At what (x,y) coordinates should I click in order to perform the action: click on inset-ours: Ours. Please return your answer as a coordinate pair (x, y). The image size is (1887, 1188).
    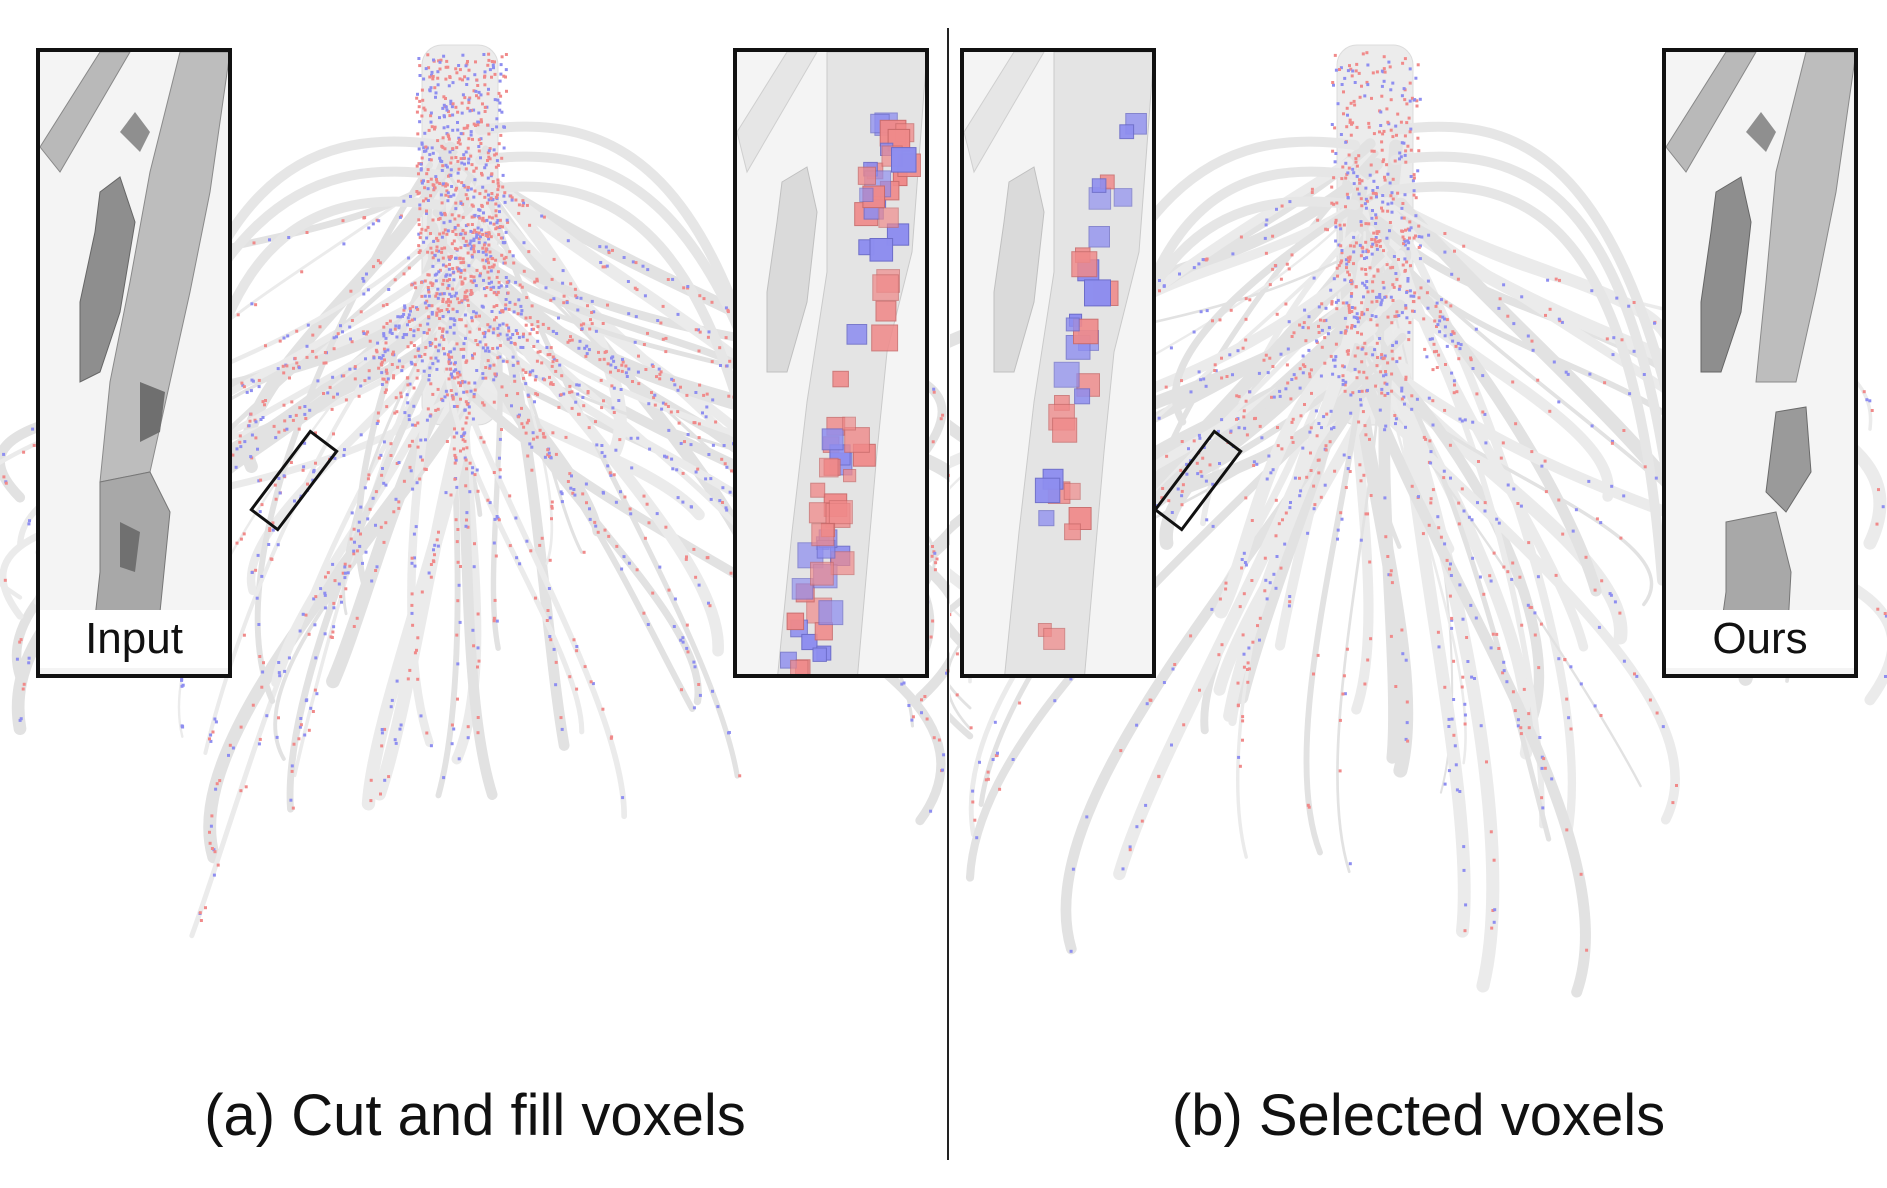
    Looking at the image, I should click on (1760, 363).